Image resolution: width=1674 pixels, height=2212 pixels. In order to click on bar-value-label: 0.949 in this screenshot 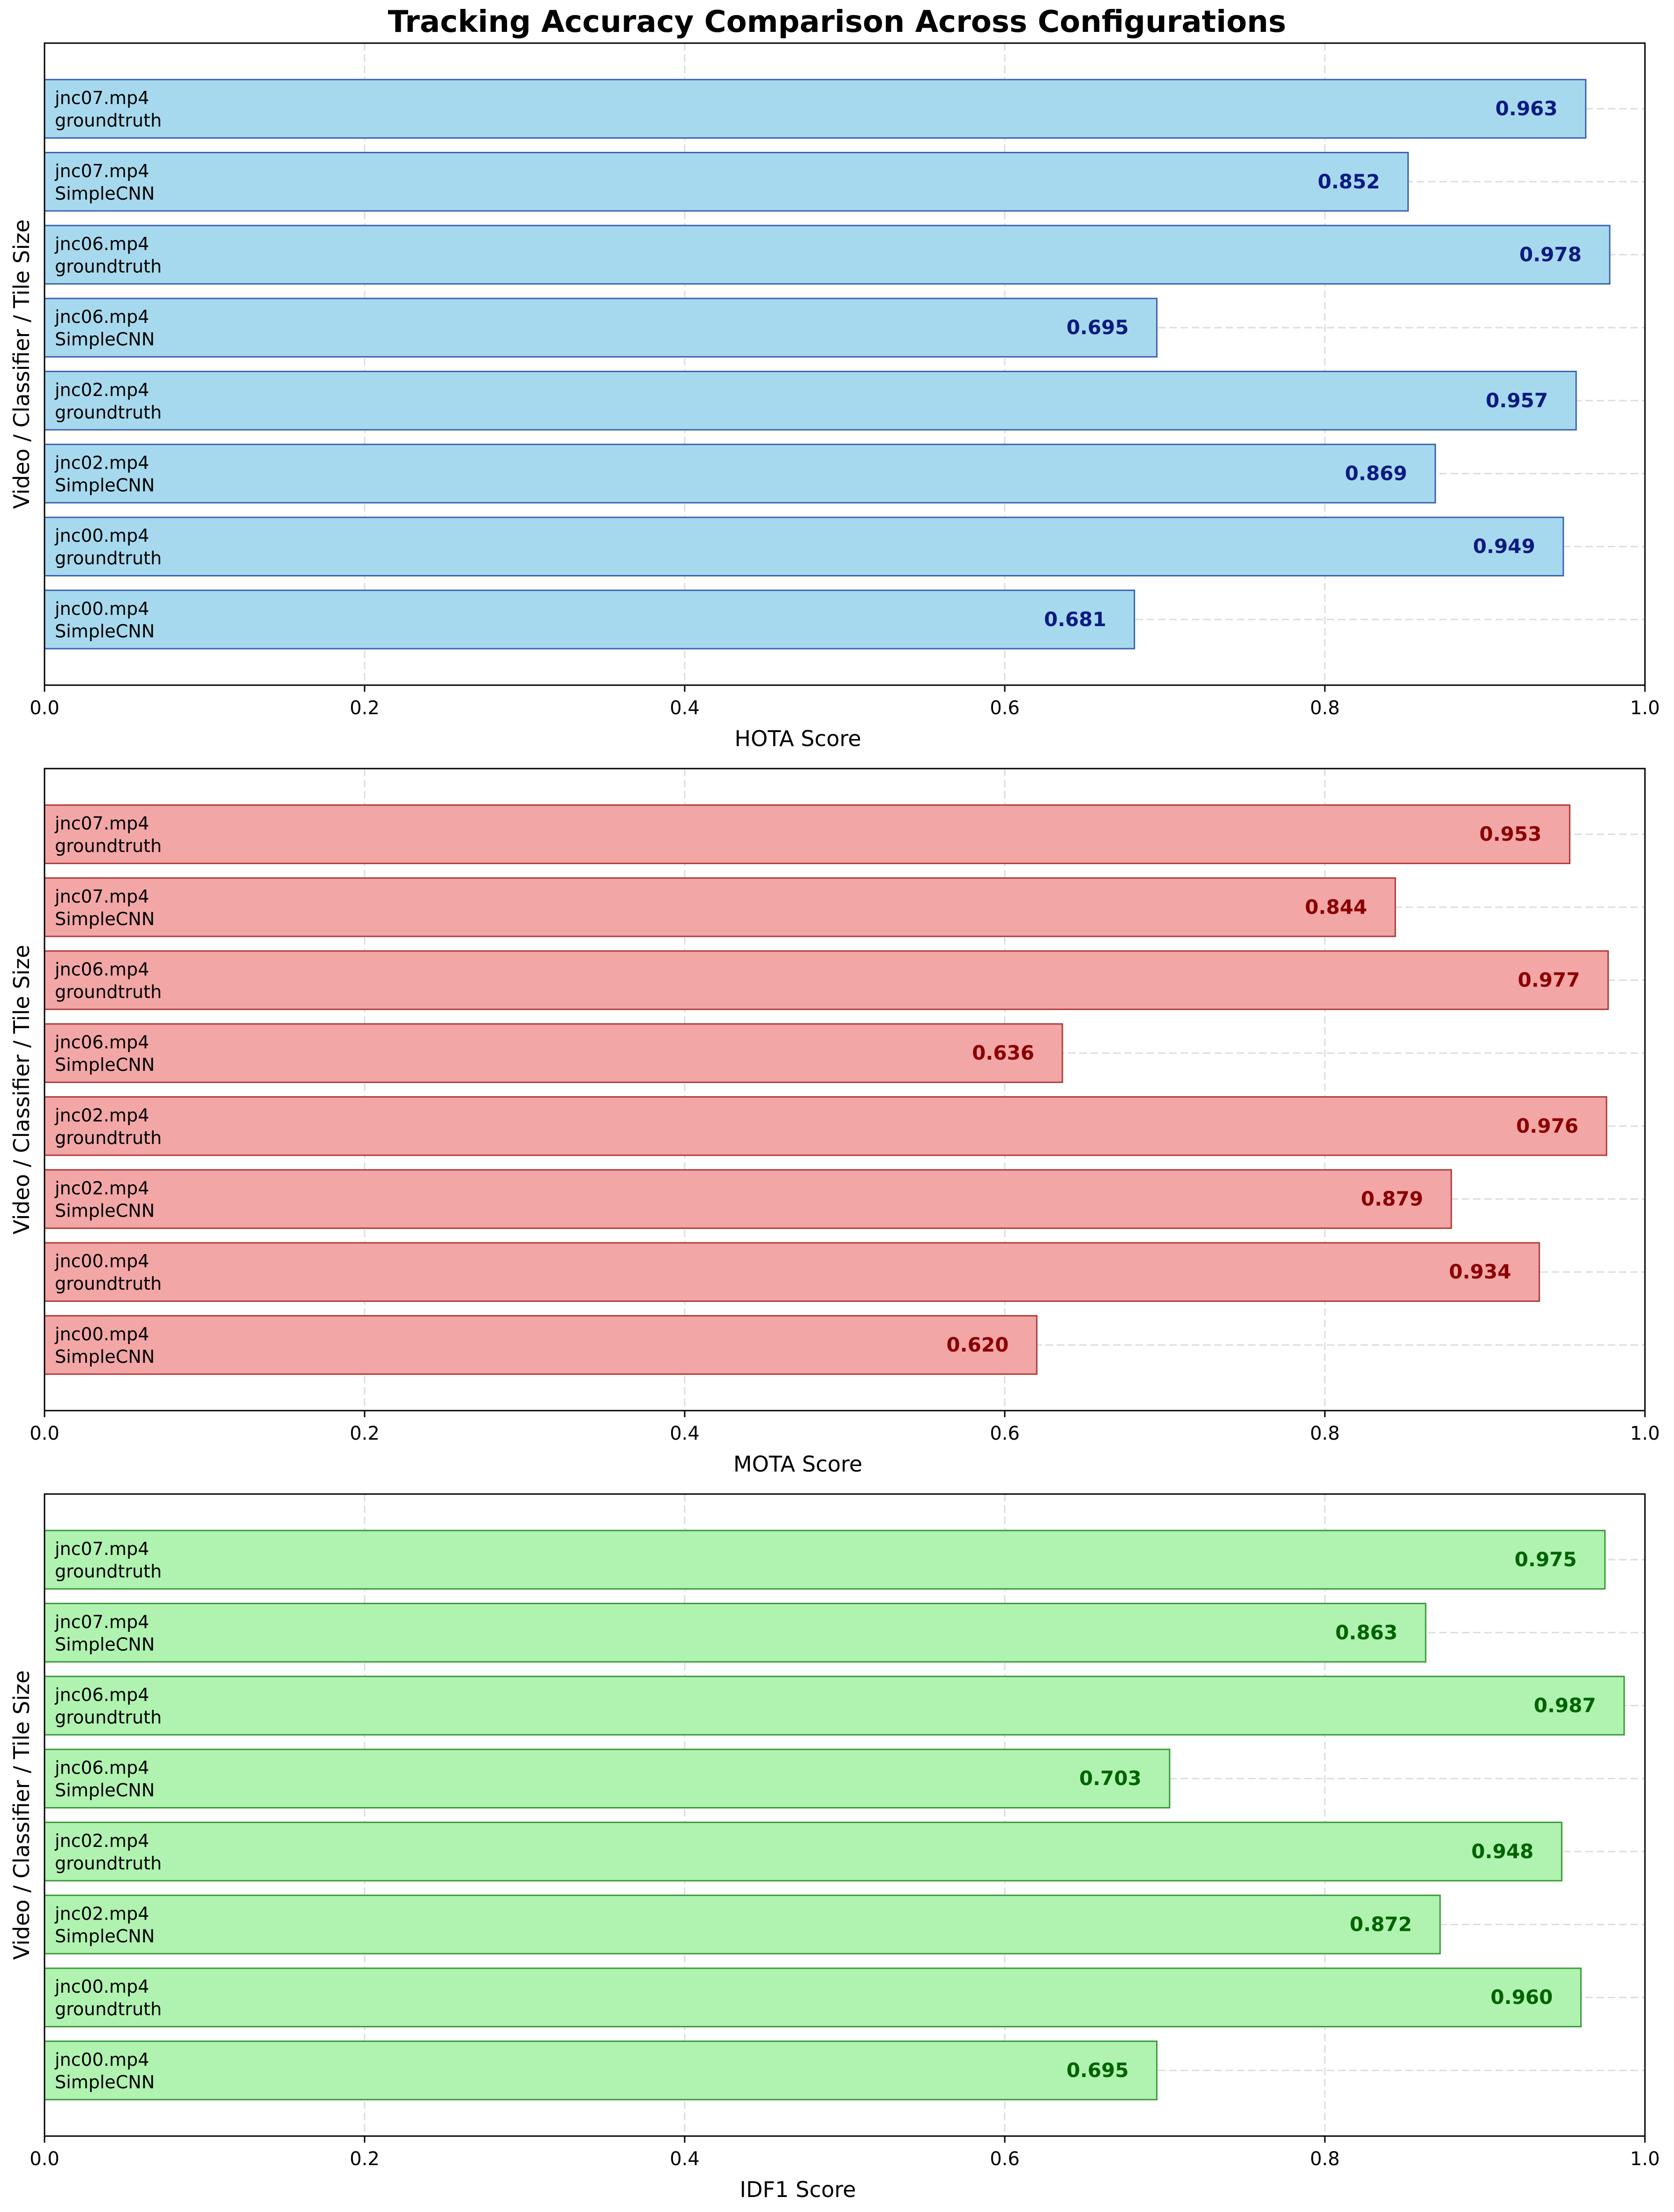, I will do `click(1504, 546)`.